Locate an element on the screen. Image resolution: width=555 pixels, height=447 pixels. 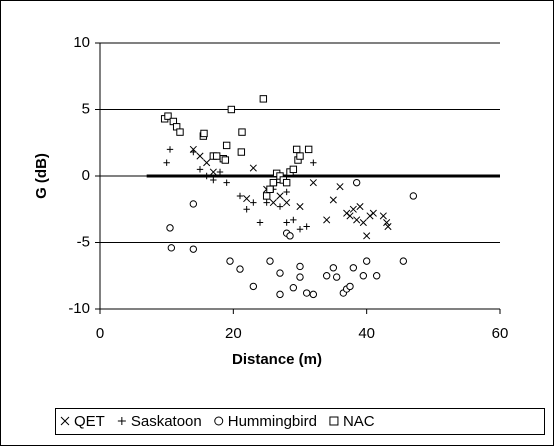
legend-label: Saskatoon is located at coordinates (166, 421).